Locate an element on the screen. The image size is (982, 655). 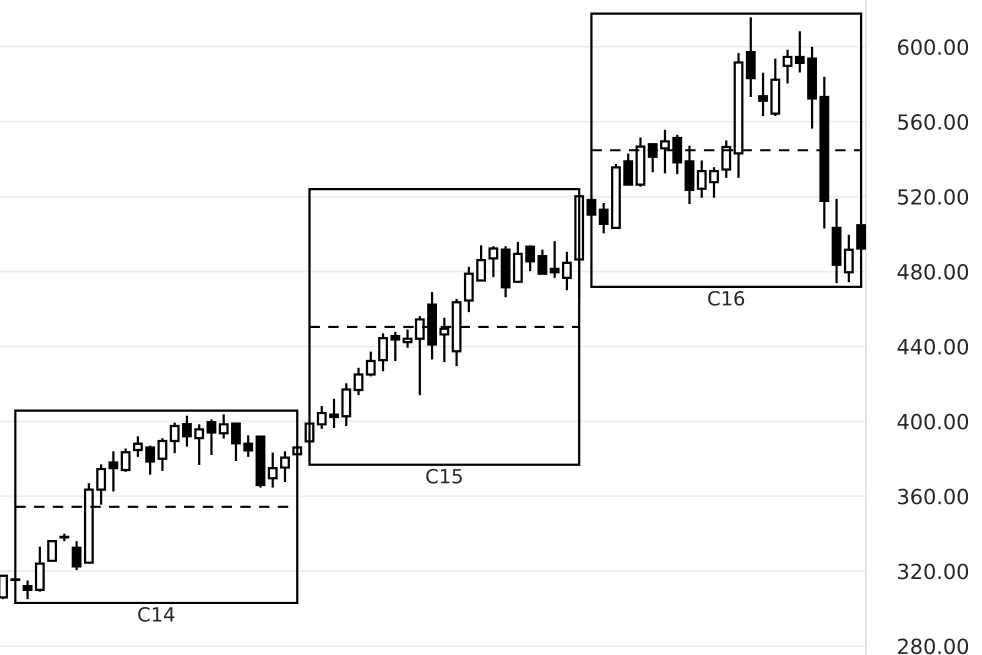
y-tick-label: 520.00 is located at coordinates (933, 197).